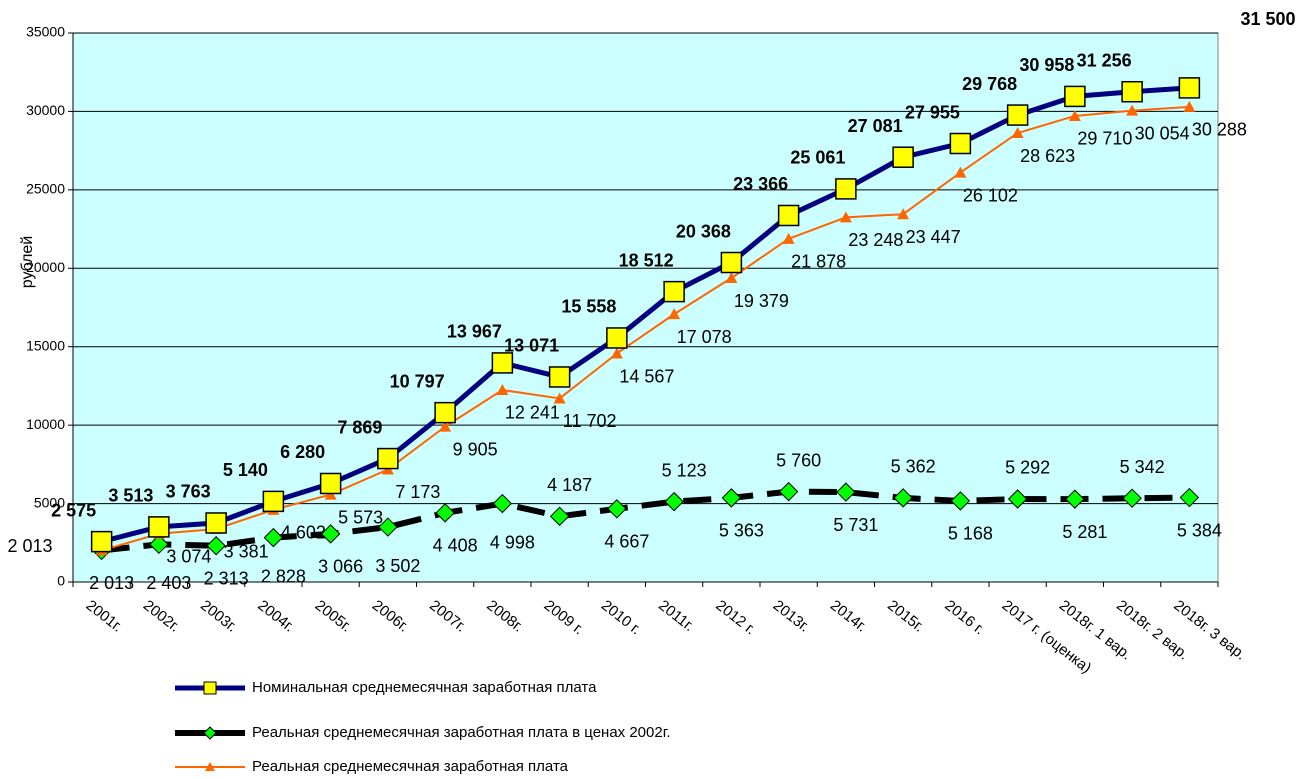 This screenshot has width=1306, height=779. What do you see at coordinates (512, 542) in the screenshot?
I see `data-label: 4 998` at bounding box center [512, 542].